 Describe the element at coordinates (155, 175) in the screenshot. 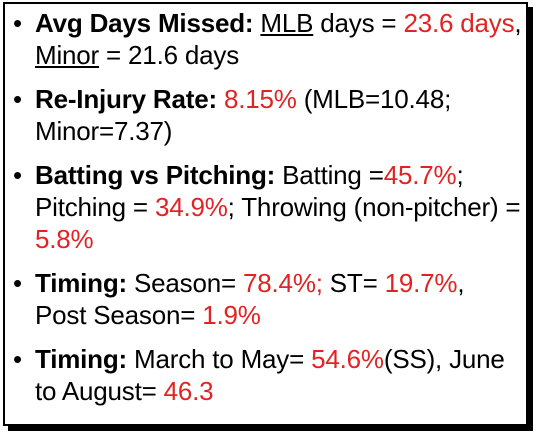

I see `item-label: Batting vs Pitching:` at that location.